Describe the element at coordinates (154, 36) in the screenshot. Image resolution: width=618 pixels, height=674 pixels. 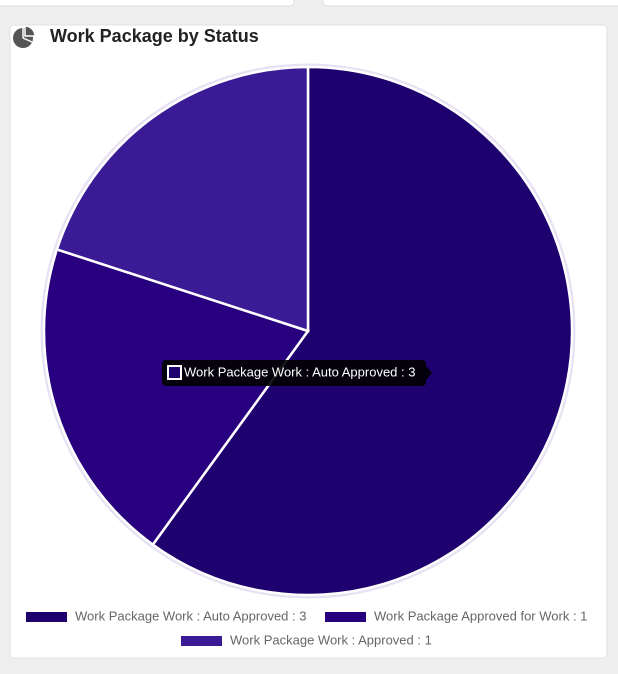
I see `chart-title: Work Package by Status` at that location.